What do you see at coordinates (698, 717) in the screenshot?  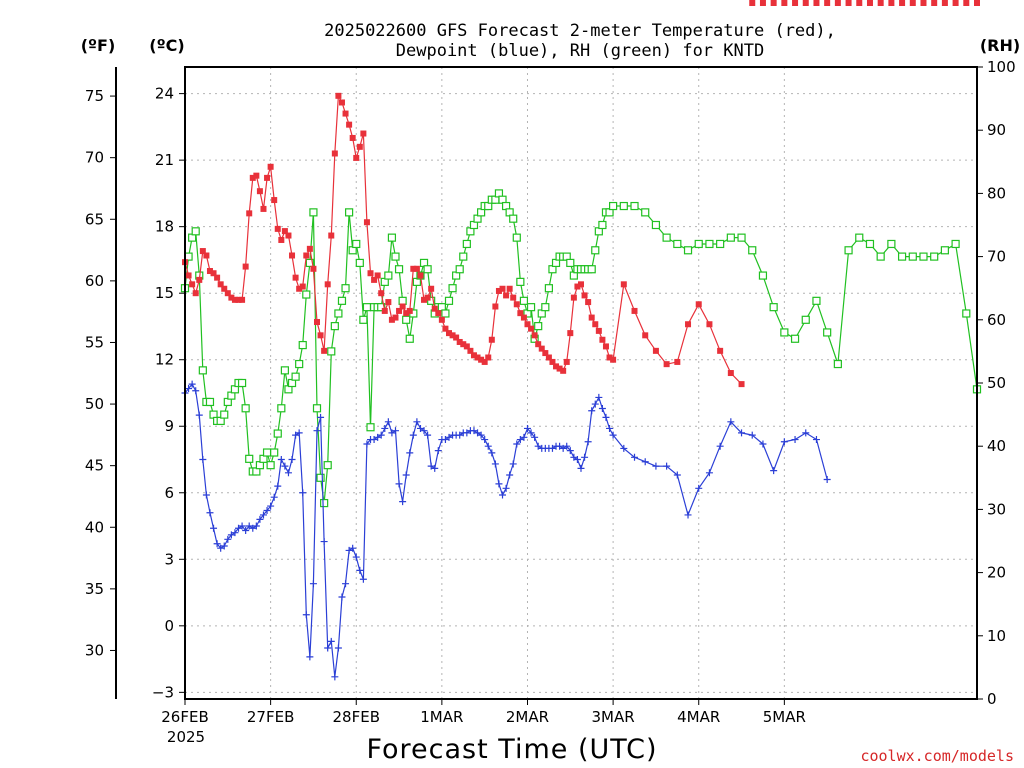 I see `x-tick-label: 4MAR` at bounding box center [698, 717].